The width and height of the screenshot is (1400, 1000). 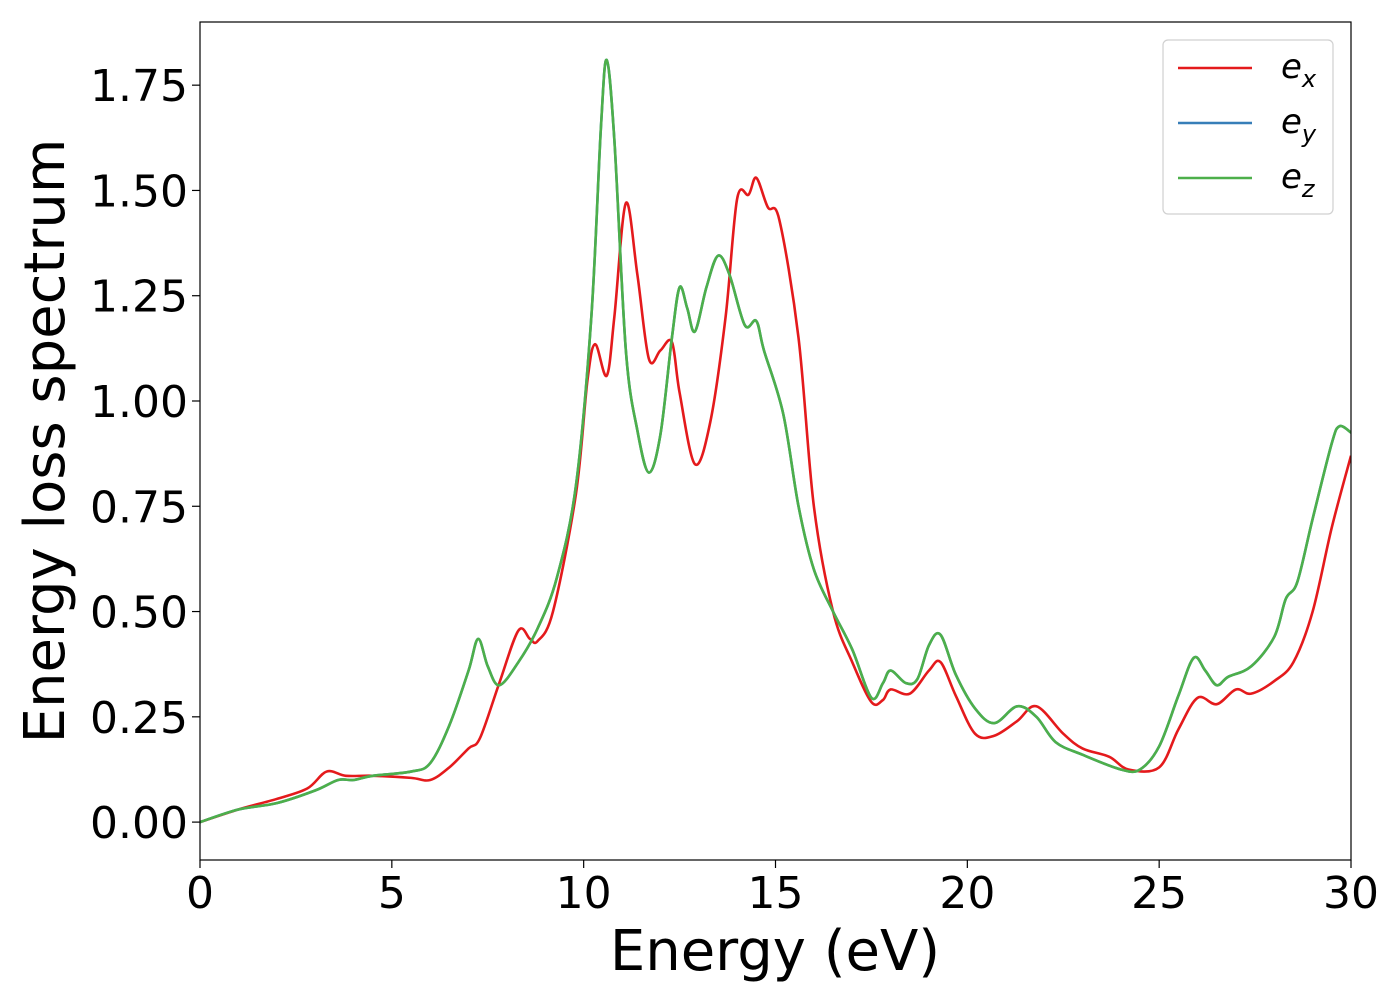 I want to click on x-tick-label: 30, so click(x=1351, y=893).